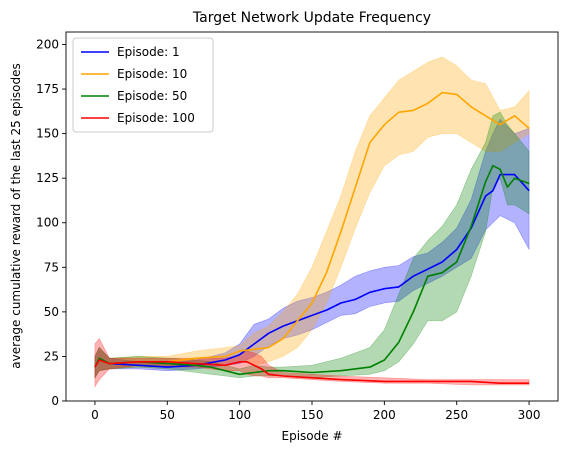  I want to click on y-tick-label: 175, so click(47, 89).